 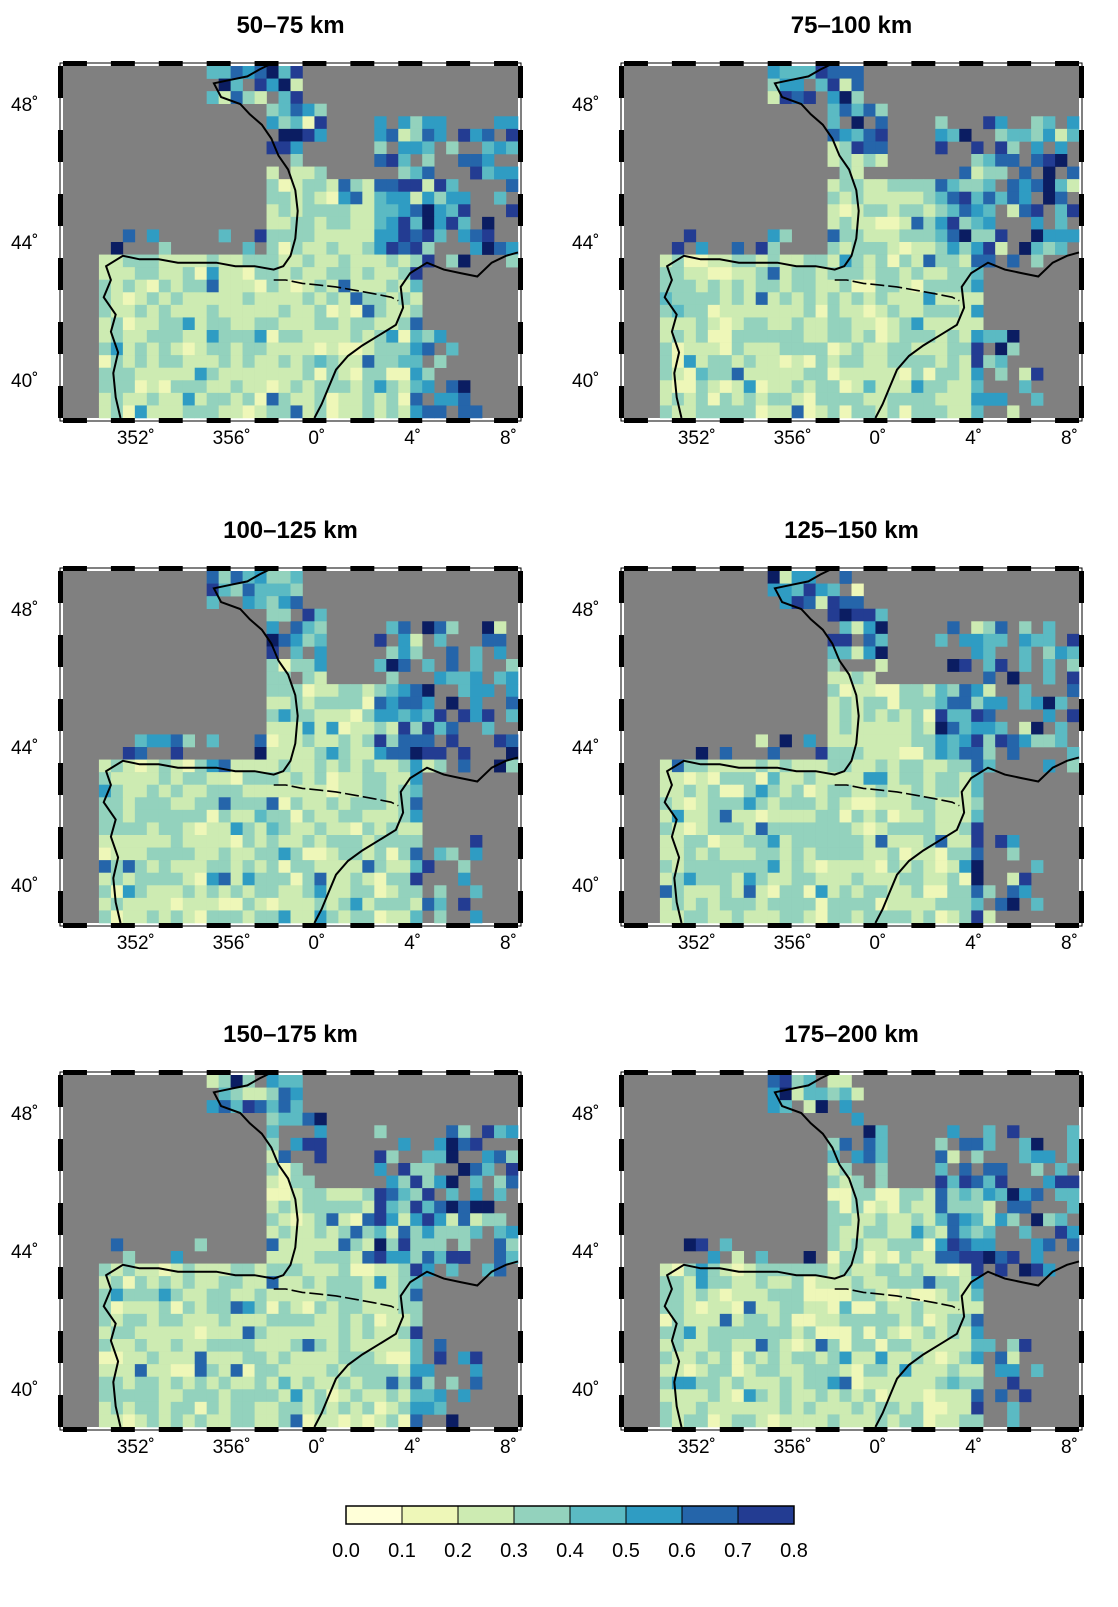 What do you see at coordinates (458, 1551) in the screenshot?
I see `colorbar-tick-label: 0.2` at bounding box center [458, 1551].